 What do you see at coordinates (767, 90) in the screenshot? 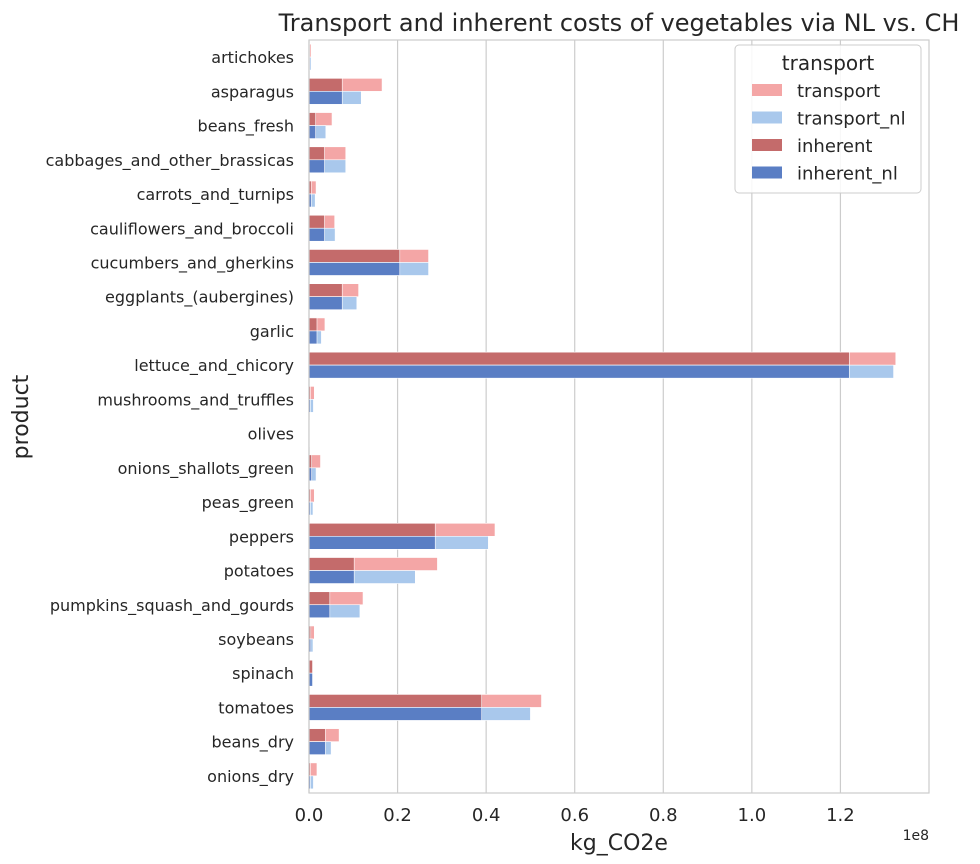
I see `legend-swatch-transport` at bounding box center [767, 90].